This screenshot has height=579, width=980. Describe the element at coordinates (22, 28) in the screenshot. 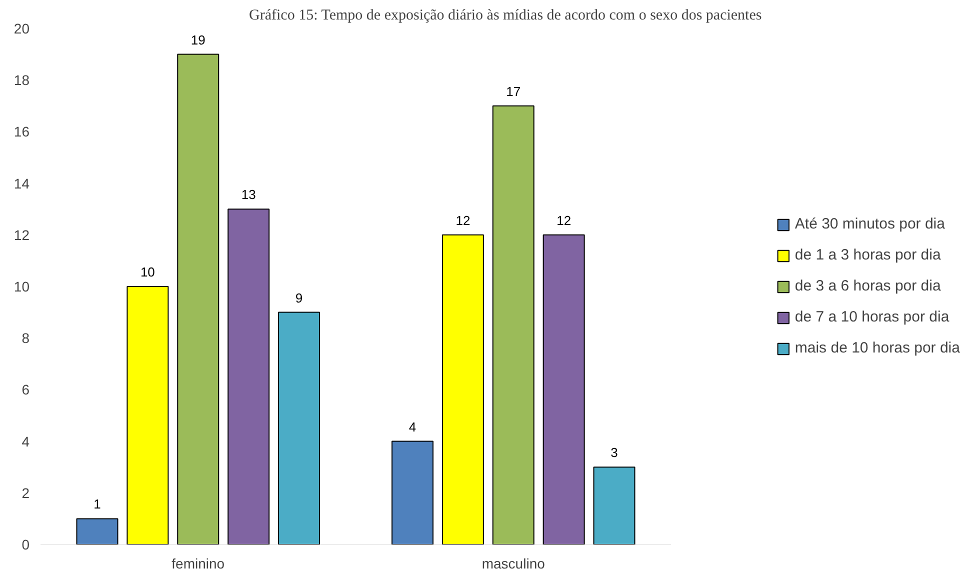

I see `y-tick-label: 20` at that location.